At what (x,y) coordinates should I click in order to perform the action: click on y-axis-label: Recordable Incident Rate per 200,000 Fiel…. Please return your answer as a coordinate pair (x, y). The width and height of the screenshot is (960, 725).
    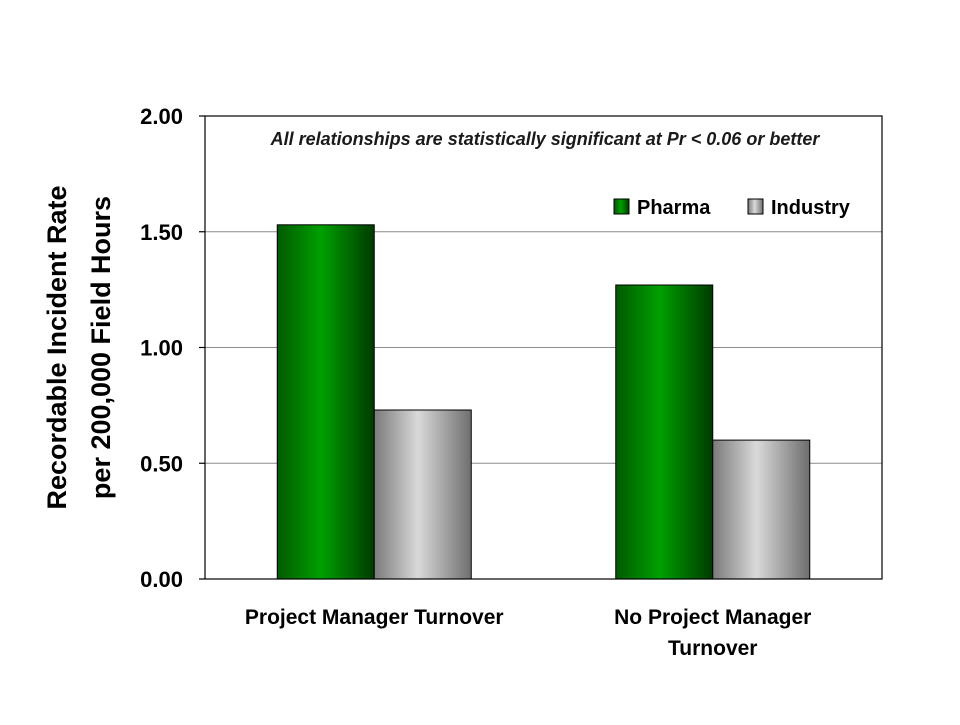
    Looking at the image, I should click on (79, 347).